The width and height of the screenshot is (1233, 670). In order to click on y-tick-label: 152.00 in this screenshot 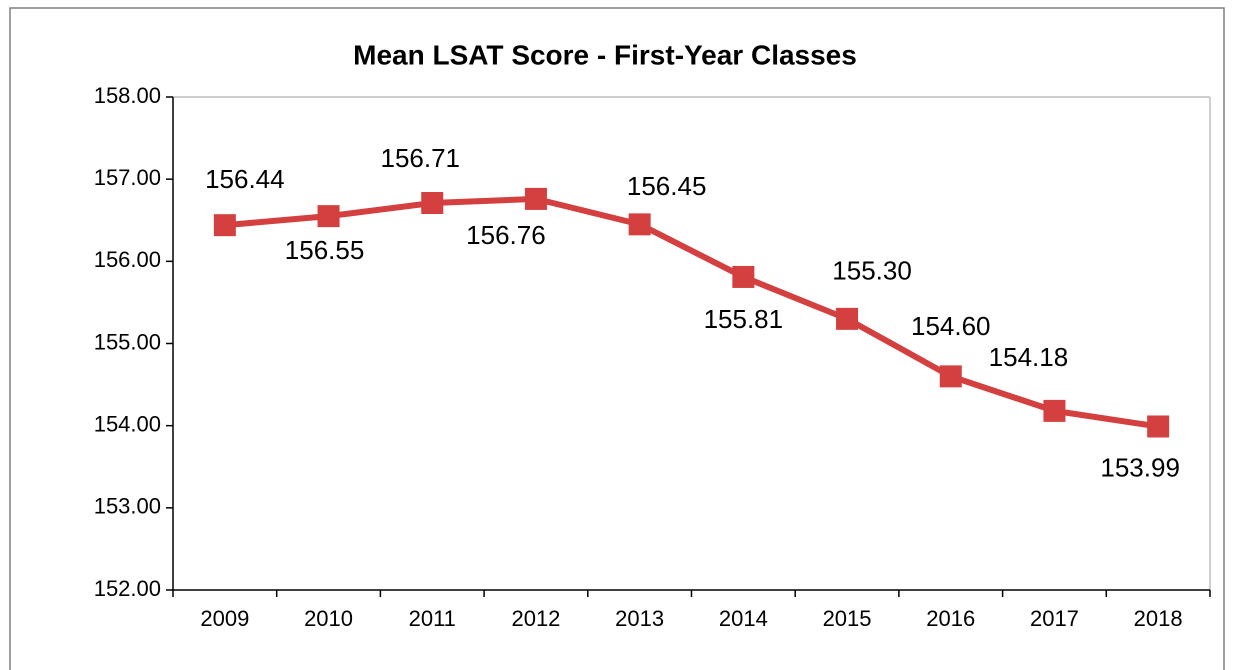, I will do `click(127, 588)`.